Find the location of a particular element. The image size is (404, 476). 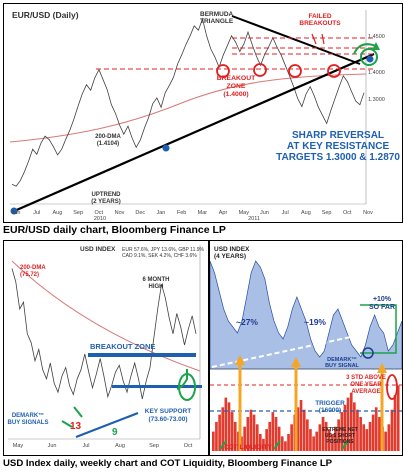

breakout-zone-label-line: ZONE is located at coordinates (236, 86).